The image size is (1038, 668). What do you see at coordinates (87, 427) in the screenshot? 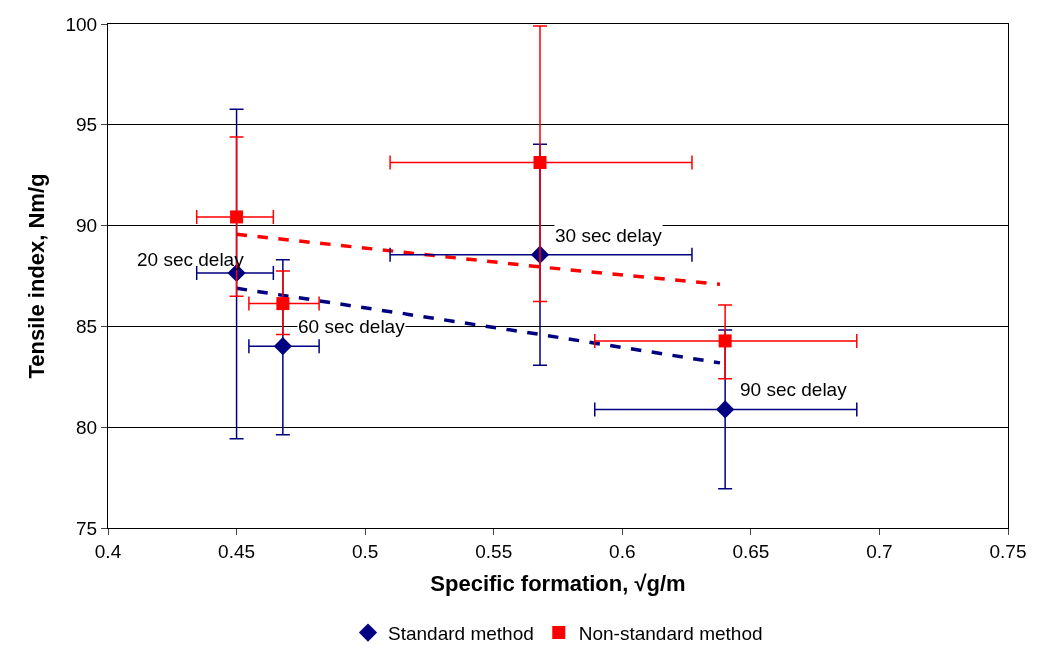
I see `y-tick-label: 80` at bounding box center [87, 427].